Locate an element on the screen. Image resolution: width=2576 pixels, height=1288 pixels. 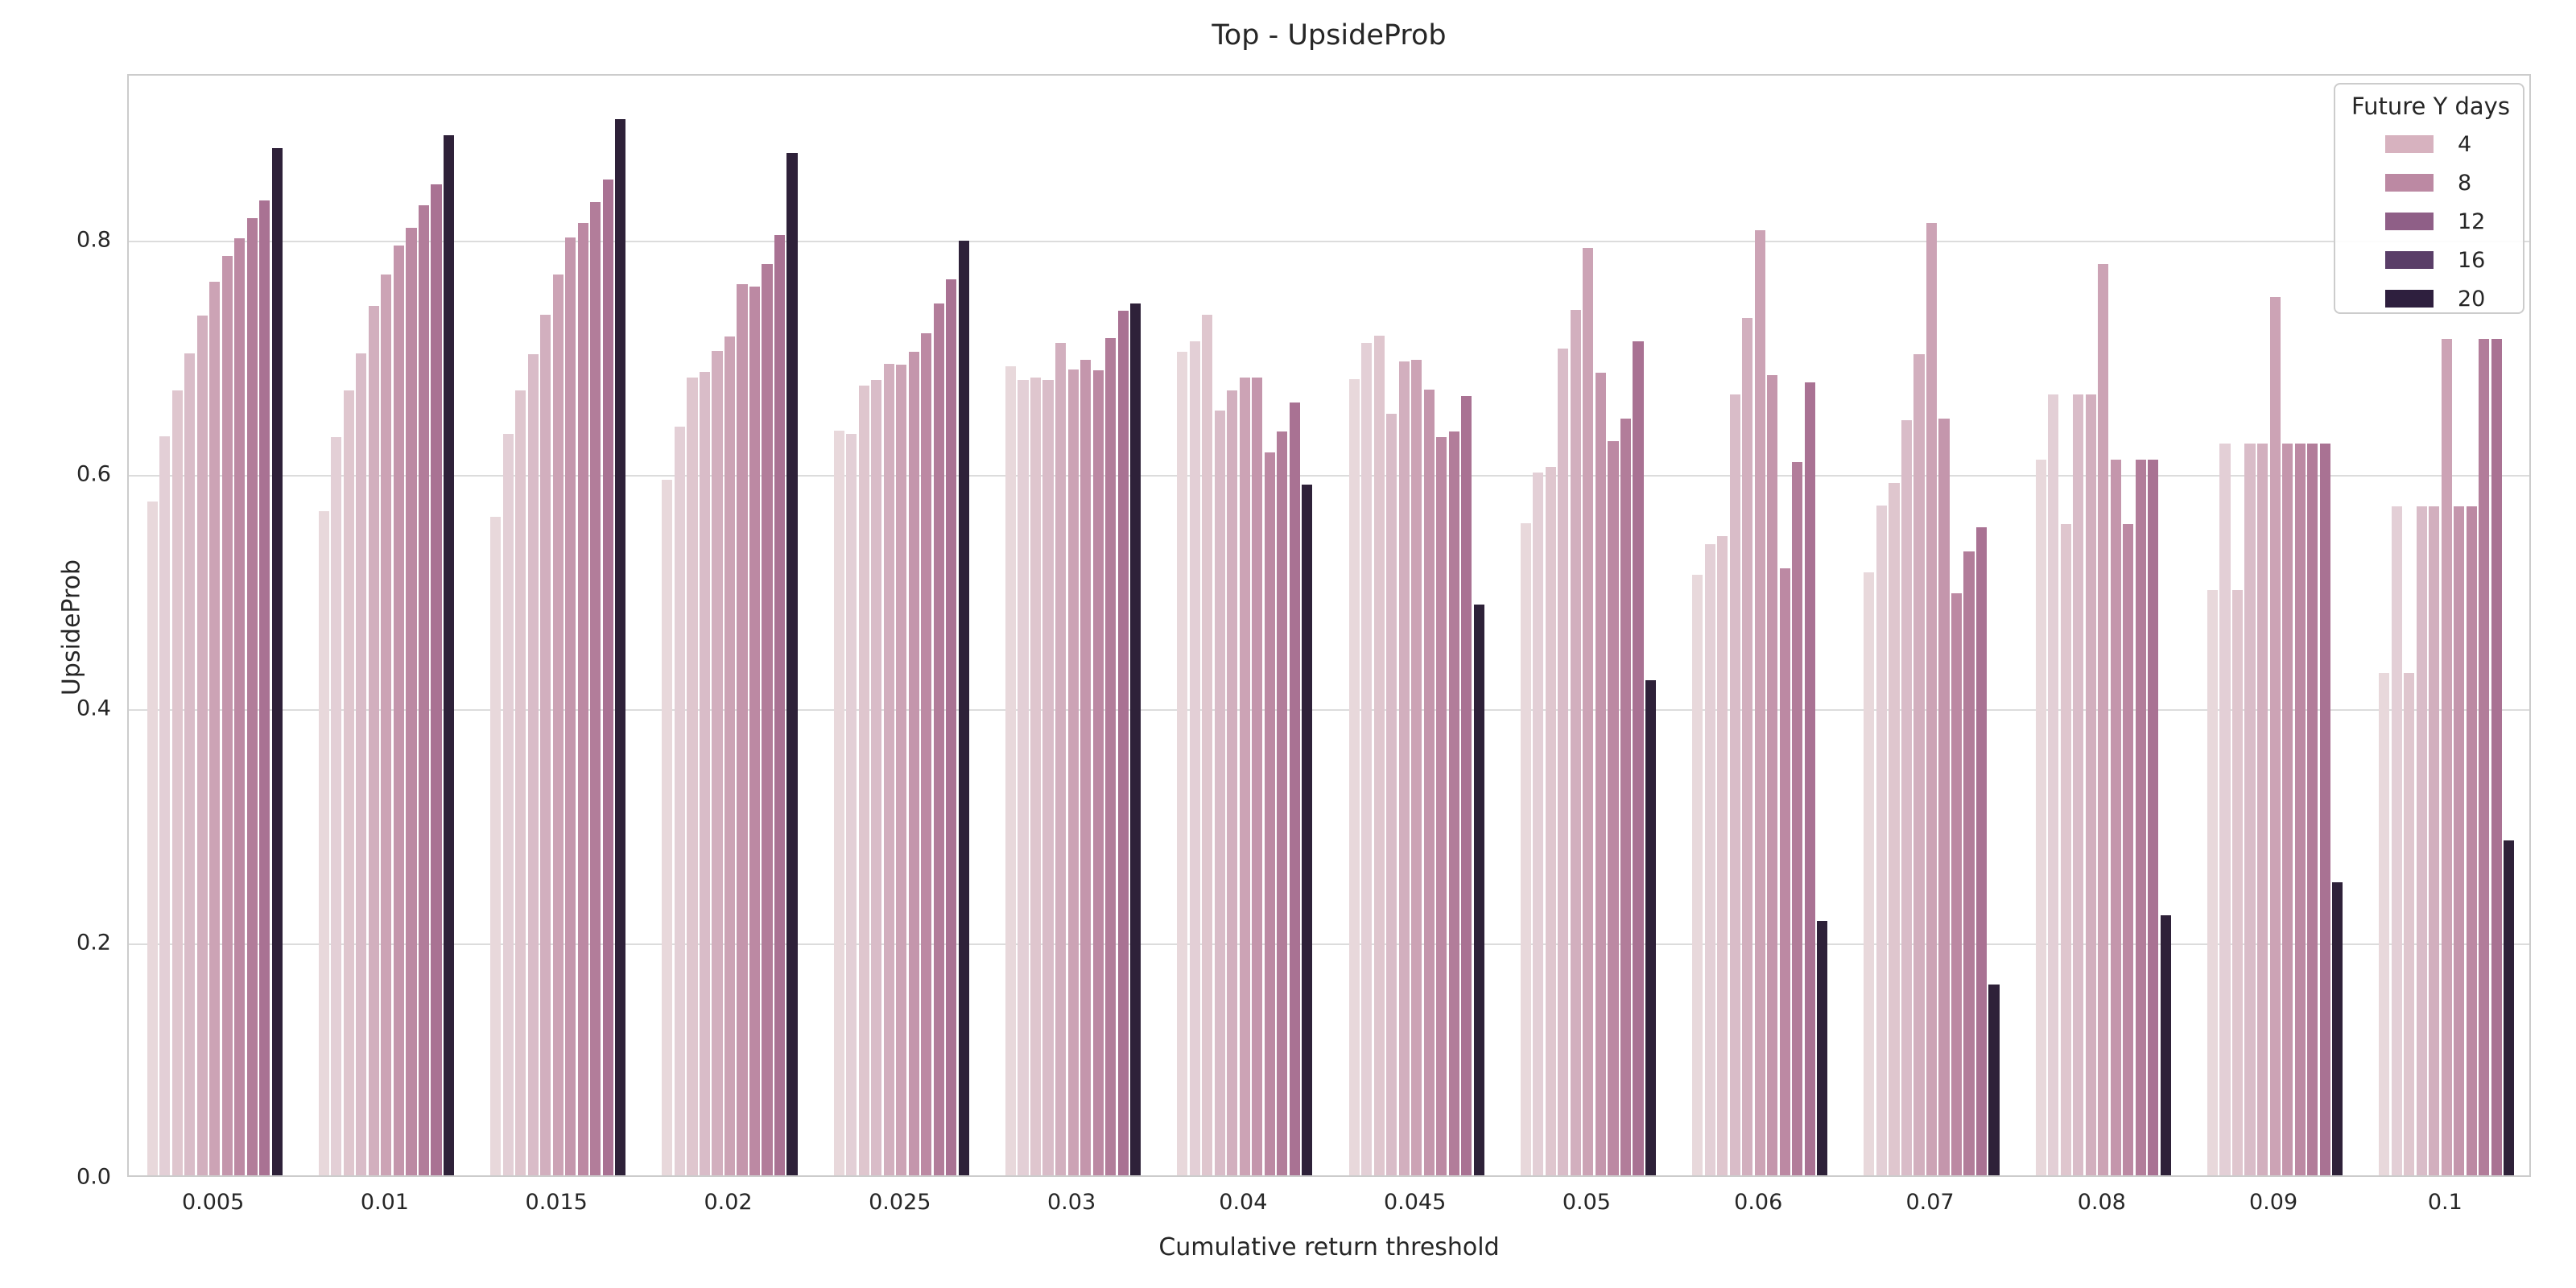
x-tick-label: 0.05 is located at coordinates (1586, 1202).